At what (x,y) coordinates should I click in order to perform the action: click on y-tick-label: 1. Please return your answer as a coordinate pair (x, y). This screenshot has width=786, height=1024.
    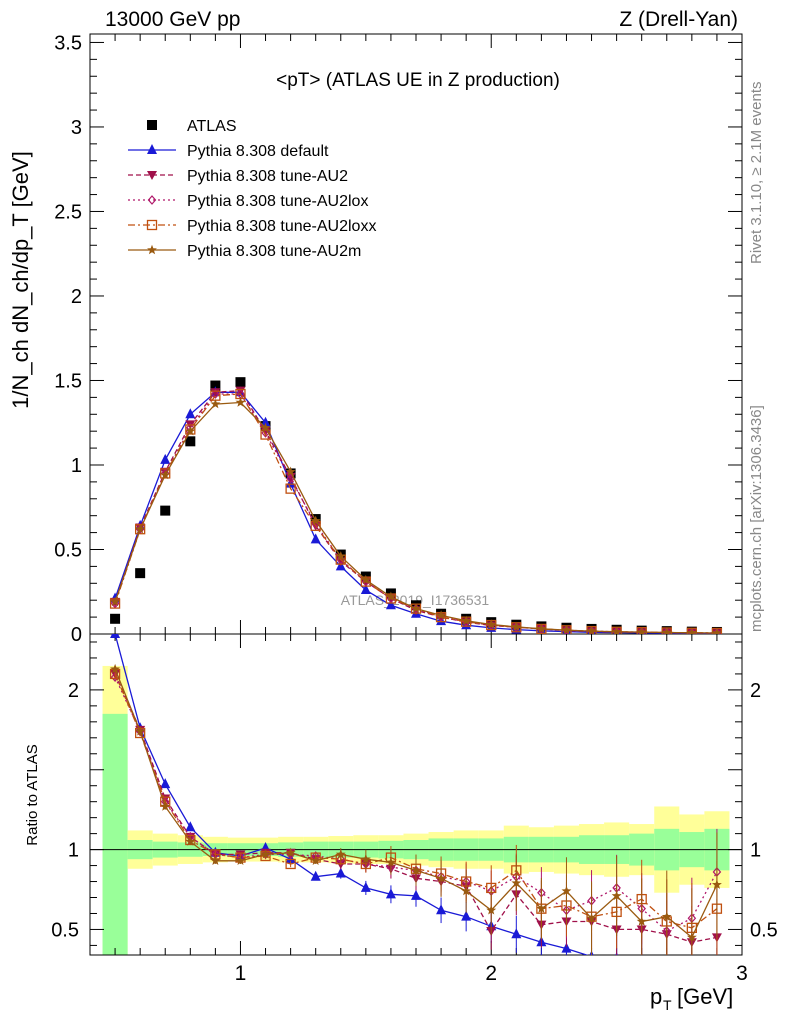
    Looking at the image, I should click on (76, 466).